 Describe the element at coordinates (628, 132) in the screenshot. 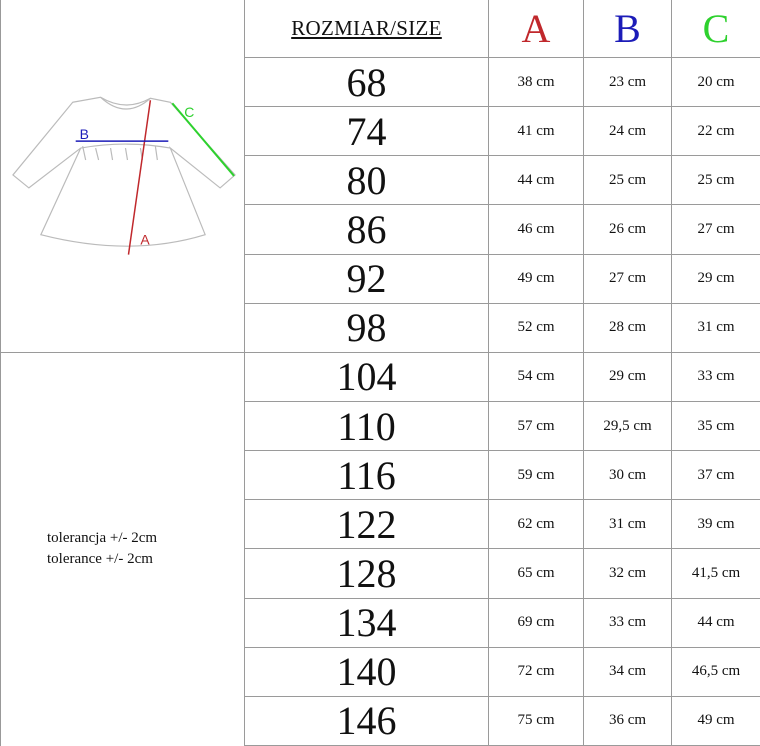

I see `measure-b-cell: 24 cm` at that location.